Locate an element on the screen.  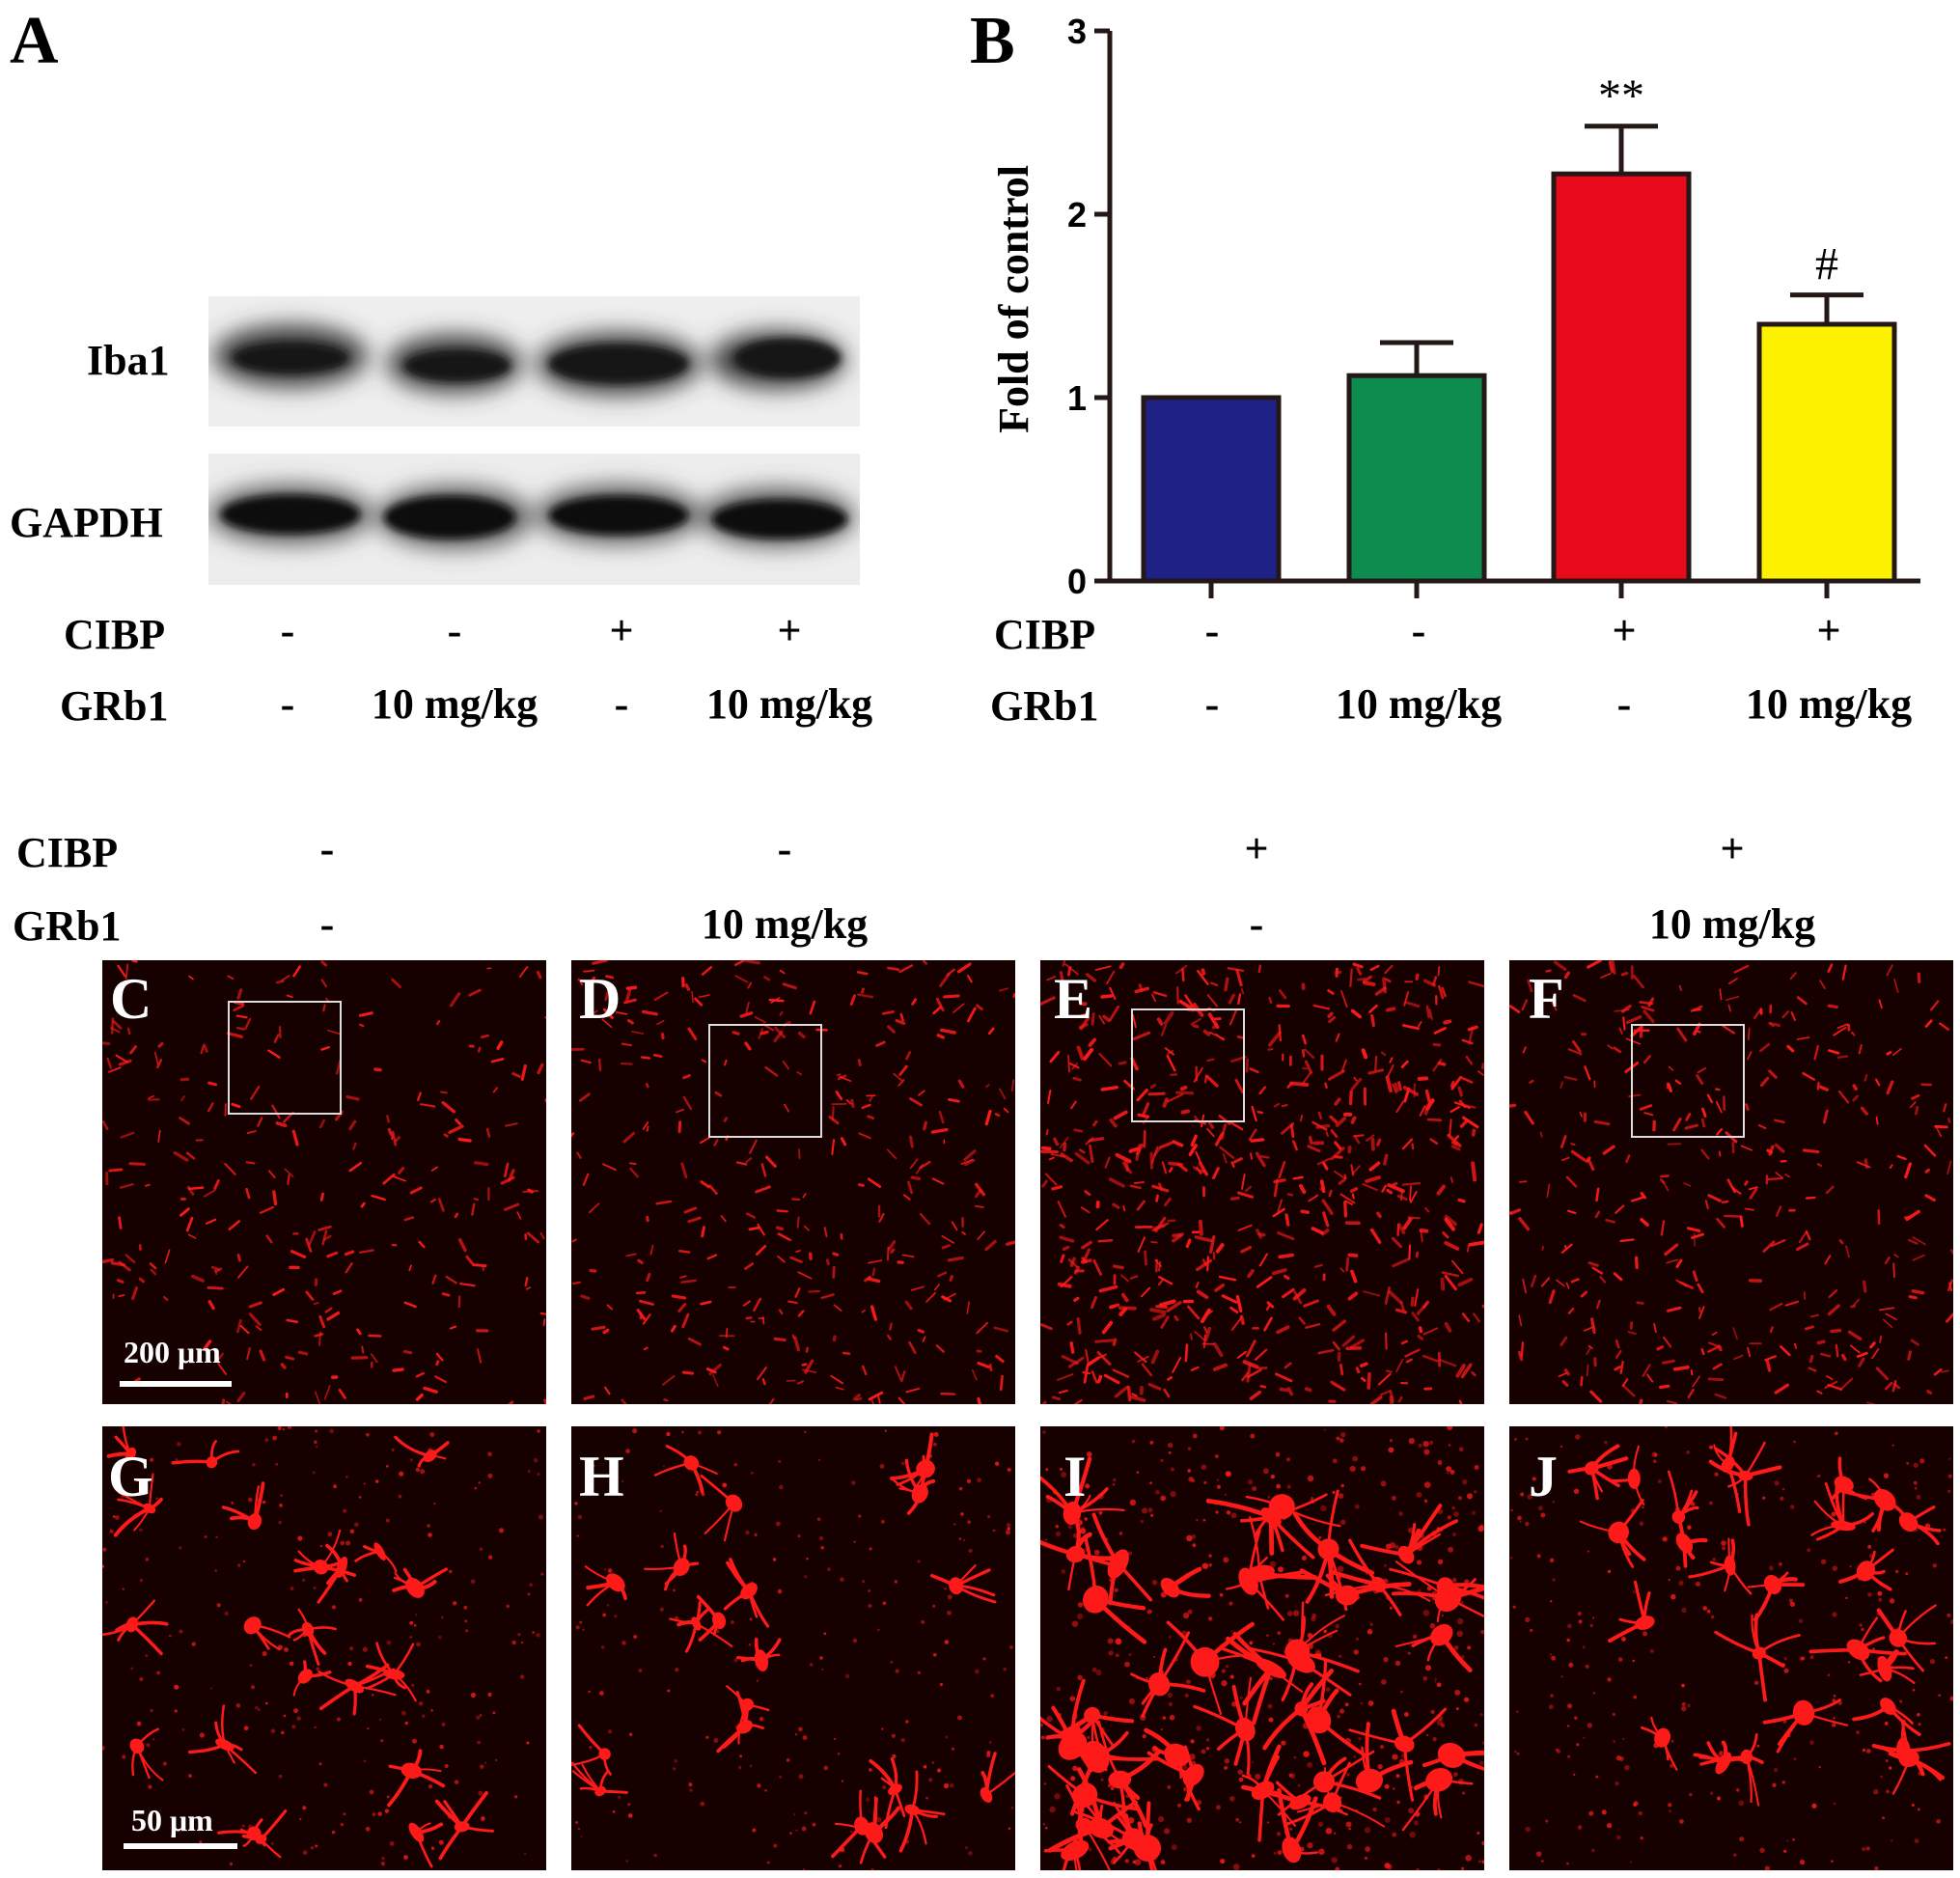
lower-cibp-3: + is located at coordinates (1256, 848).